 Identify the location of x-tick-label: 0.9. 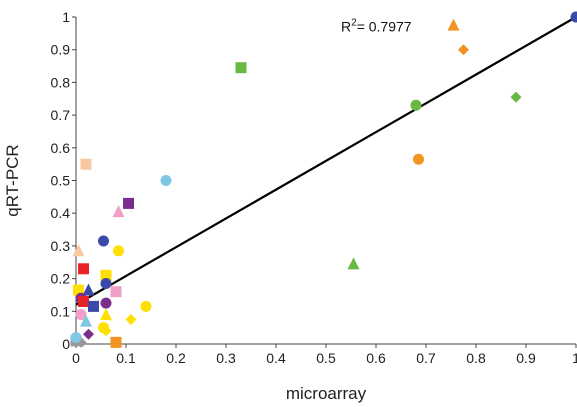
(526, 358).